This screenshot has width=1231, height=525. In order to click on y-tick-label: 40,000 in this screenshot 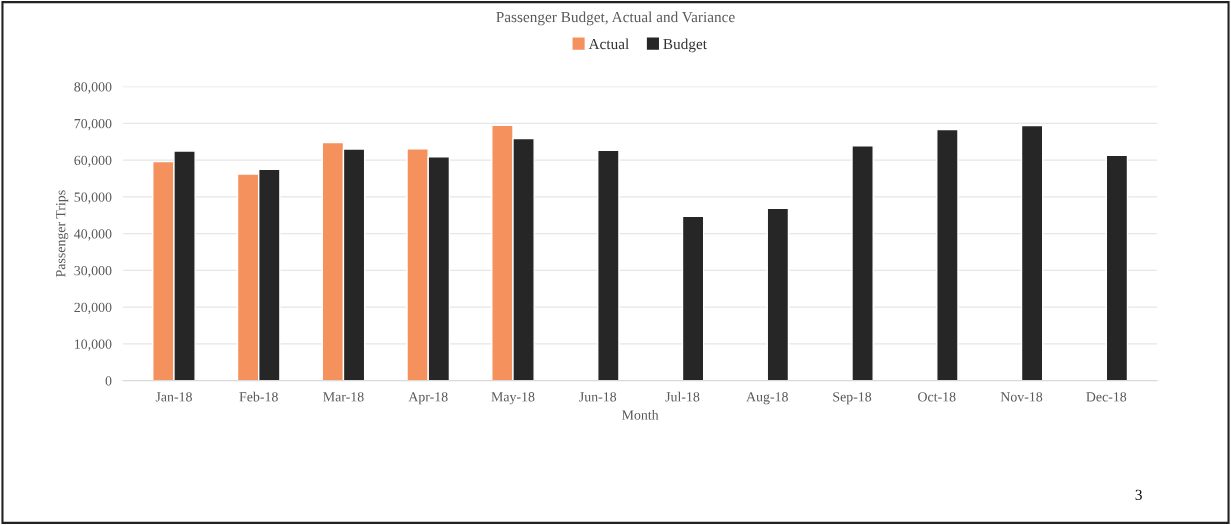, I will do `click(93, 235)`.